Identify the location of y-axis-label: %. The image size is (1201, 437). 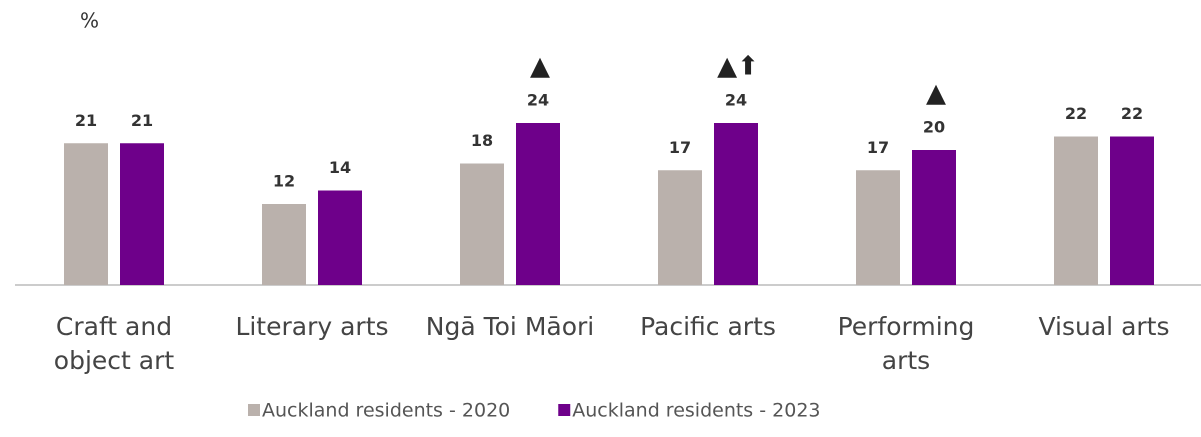
(89, 21).